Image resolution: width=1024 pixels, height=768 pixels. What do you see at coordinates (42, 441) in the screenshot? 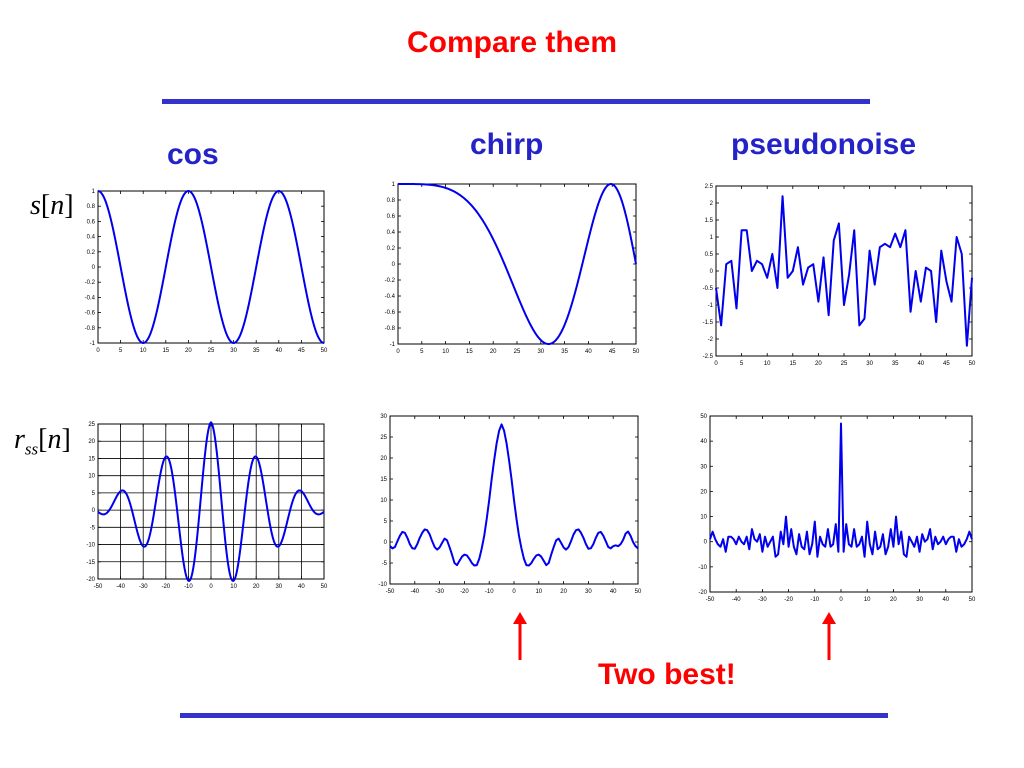
I see `row-label-autocorr: rss[n]` at bounding box center [42, 441].